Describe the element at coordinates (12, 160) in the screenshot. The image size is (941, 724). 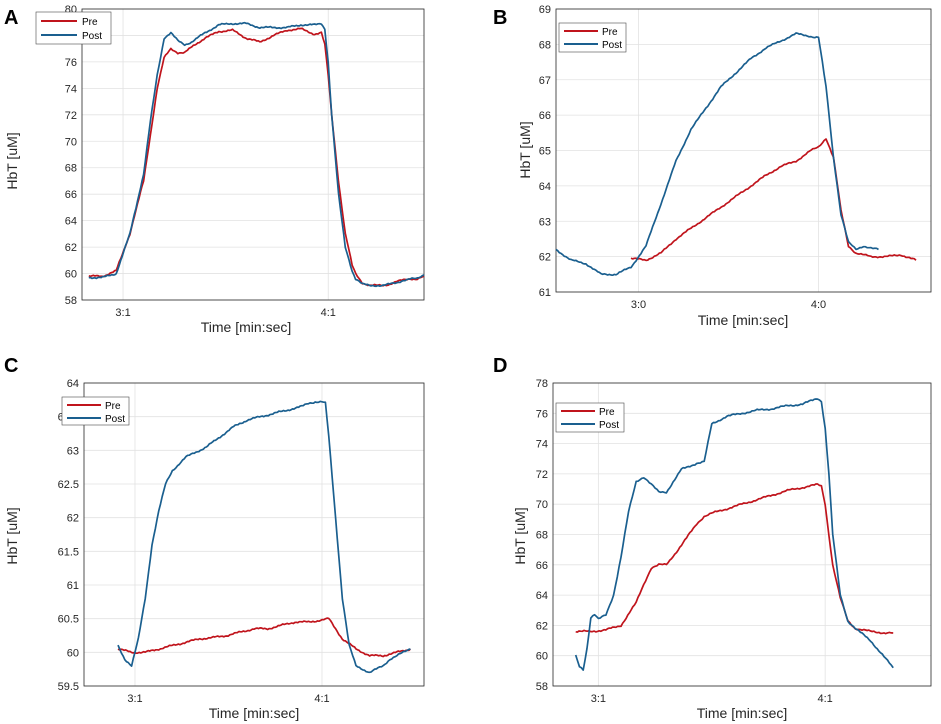
I see `panel-a-ylabel: HbT [uM]` at that location.